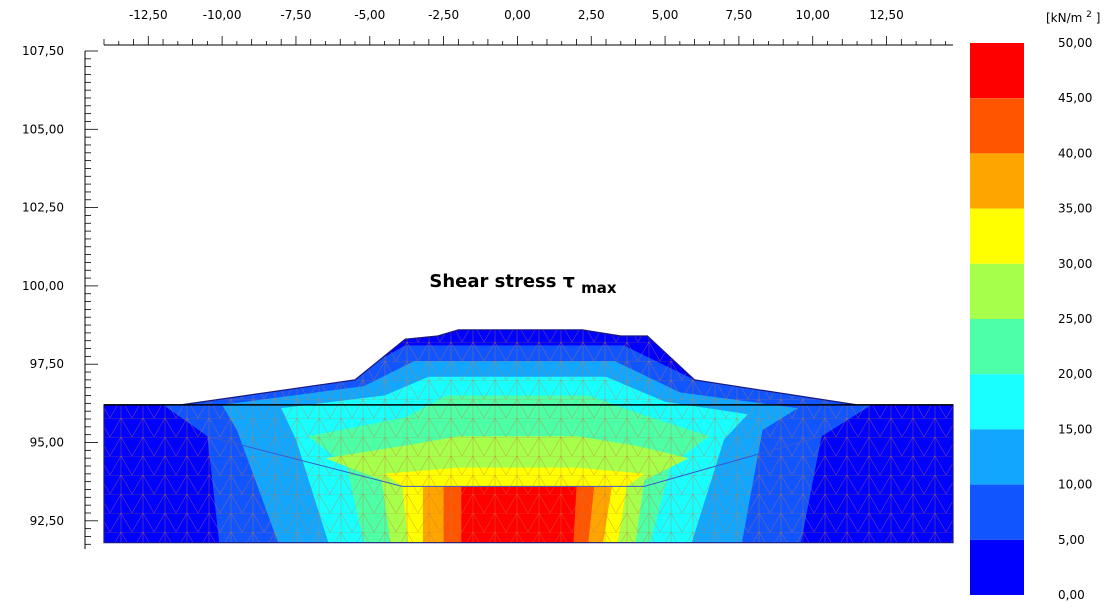 Image resolution: width=1105 pixels, height=611 pixels. I want to click on chart-title-symbol: τ, so click(569, 281).